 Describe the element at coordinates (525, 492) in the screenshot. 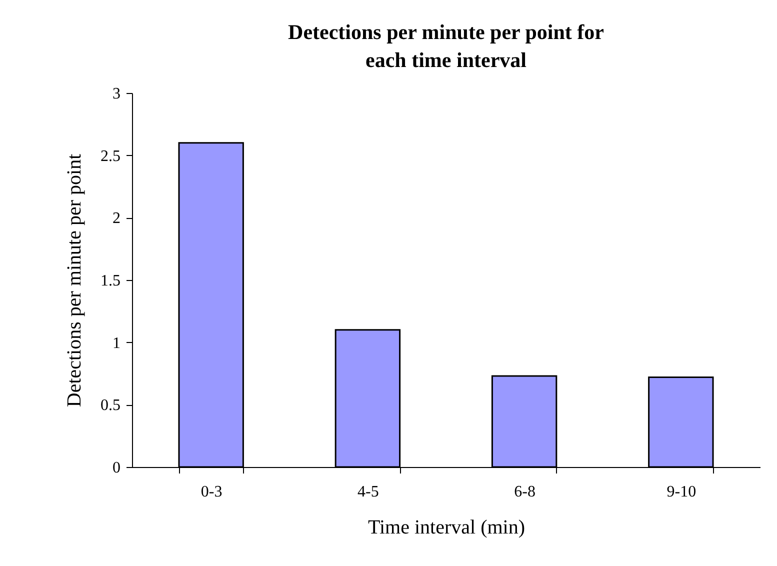

I see `x-tick-label: 6-8` at that location.